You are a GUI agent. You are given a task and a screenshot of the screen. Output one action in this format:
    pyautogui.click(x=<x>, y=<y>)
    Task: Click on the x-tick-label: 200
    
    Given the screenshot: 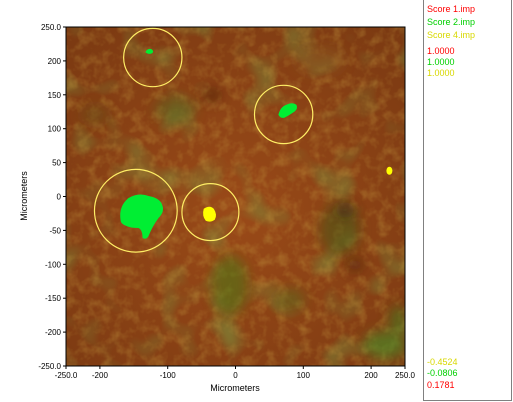 What is the action you would take?
    pyautogui.click(x=371, y=375)
    